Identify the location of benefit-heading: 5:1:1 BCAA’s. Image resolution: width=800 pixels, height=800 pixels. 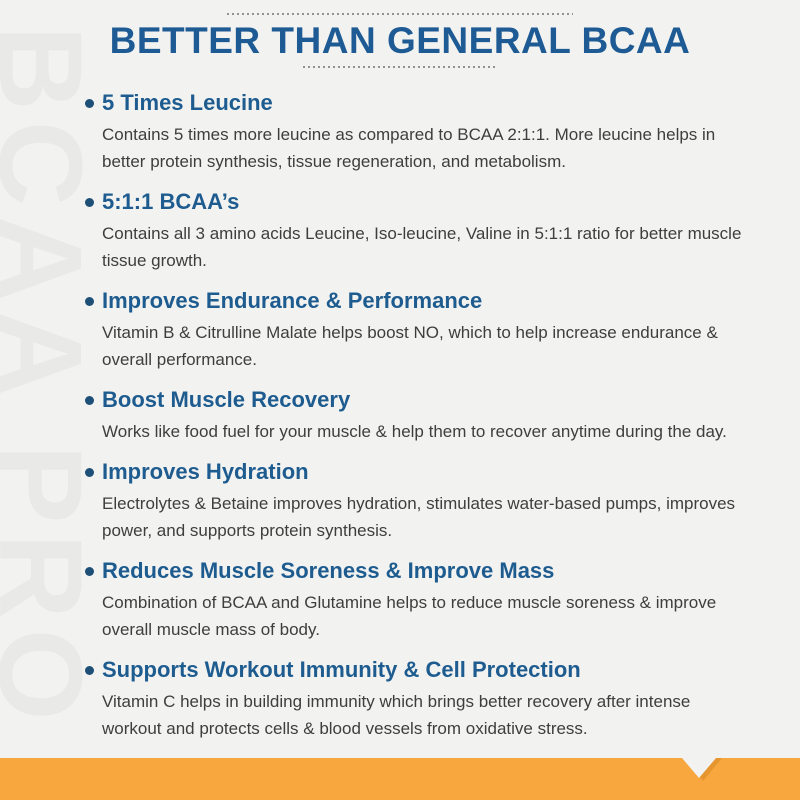
(171, 201).